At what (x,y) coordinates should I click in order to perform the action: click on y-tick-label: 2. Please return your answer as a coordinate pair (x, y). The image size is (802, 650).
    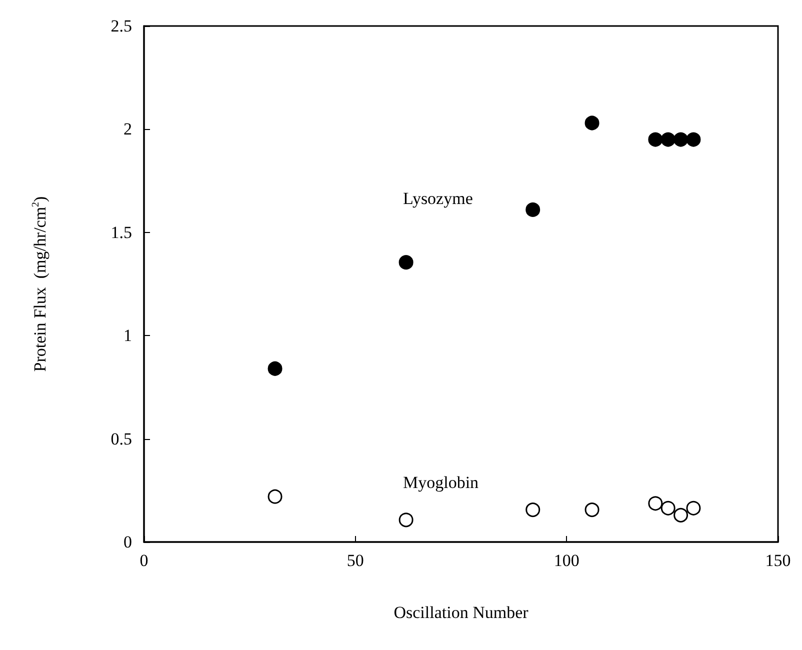
    Looking at the image, I should click on (128, 129).